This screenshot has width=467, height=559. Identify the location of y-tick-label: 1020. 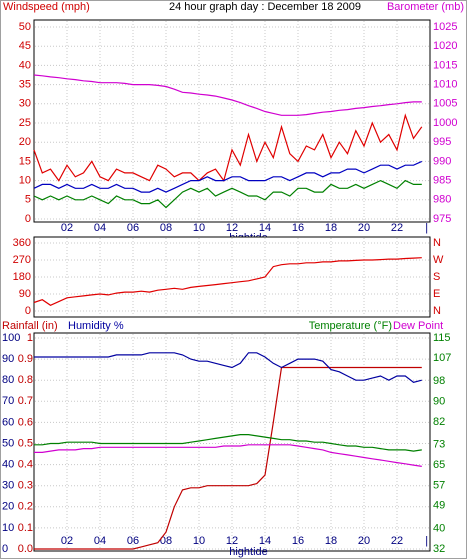
(445, 46).